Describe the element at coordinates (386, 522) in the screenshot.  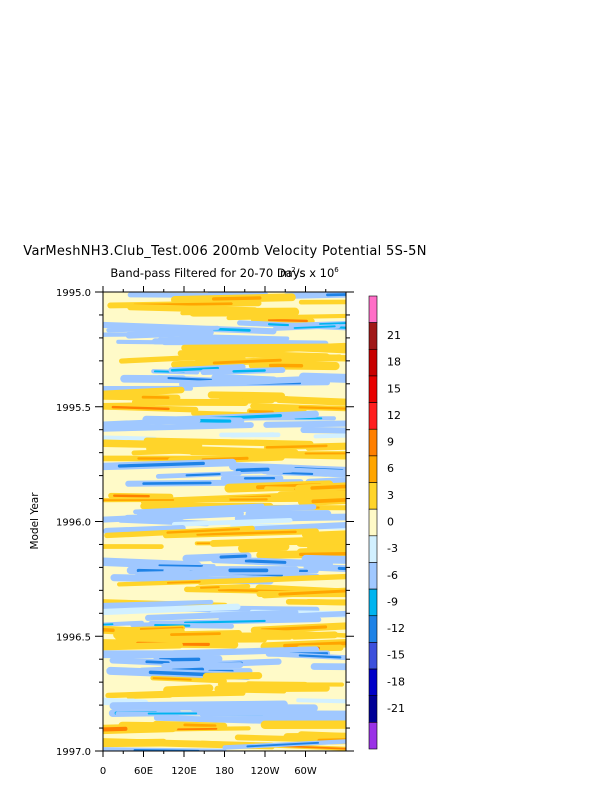
I see `colorbar: 21 18 15 12 9 6 3 0 -3 -6 -9 -12 -15 -18 -21` at that location.